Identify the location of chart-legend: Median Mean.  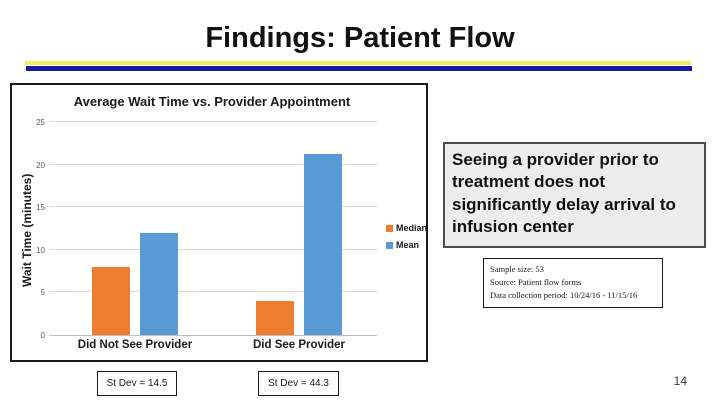
(406, 236).